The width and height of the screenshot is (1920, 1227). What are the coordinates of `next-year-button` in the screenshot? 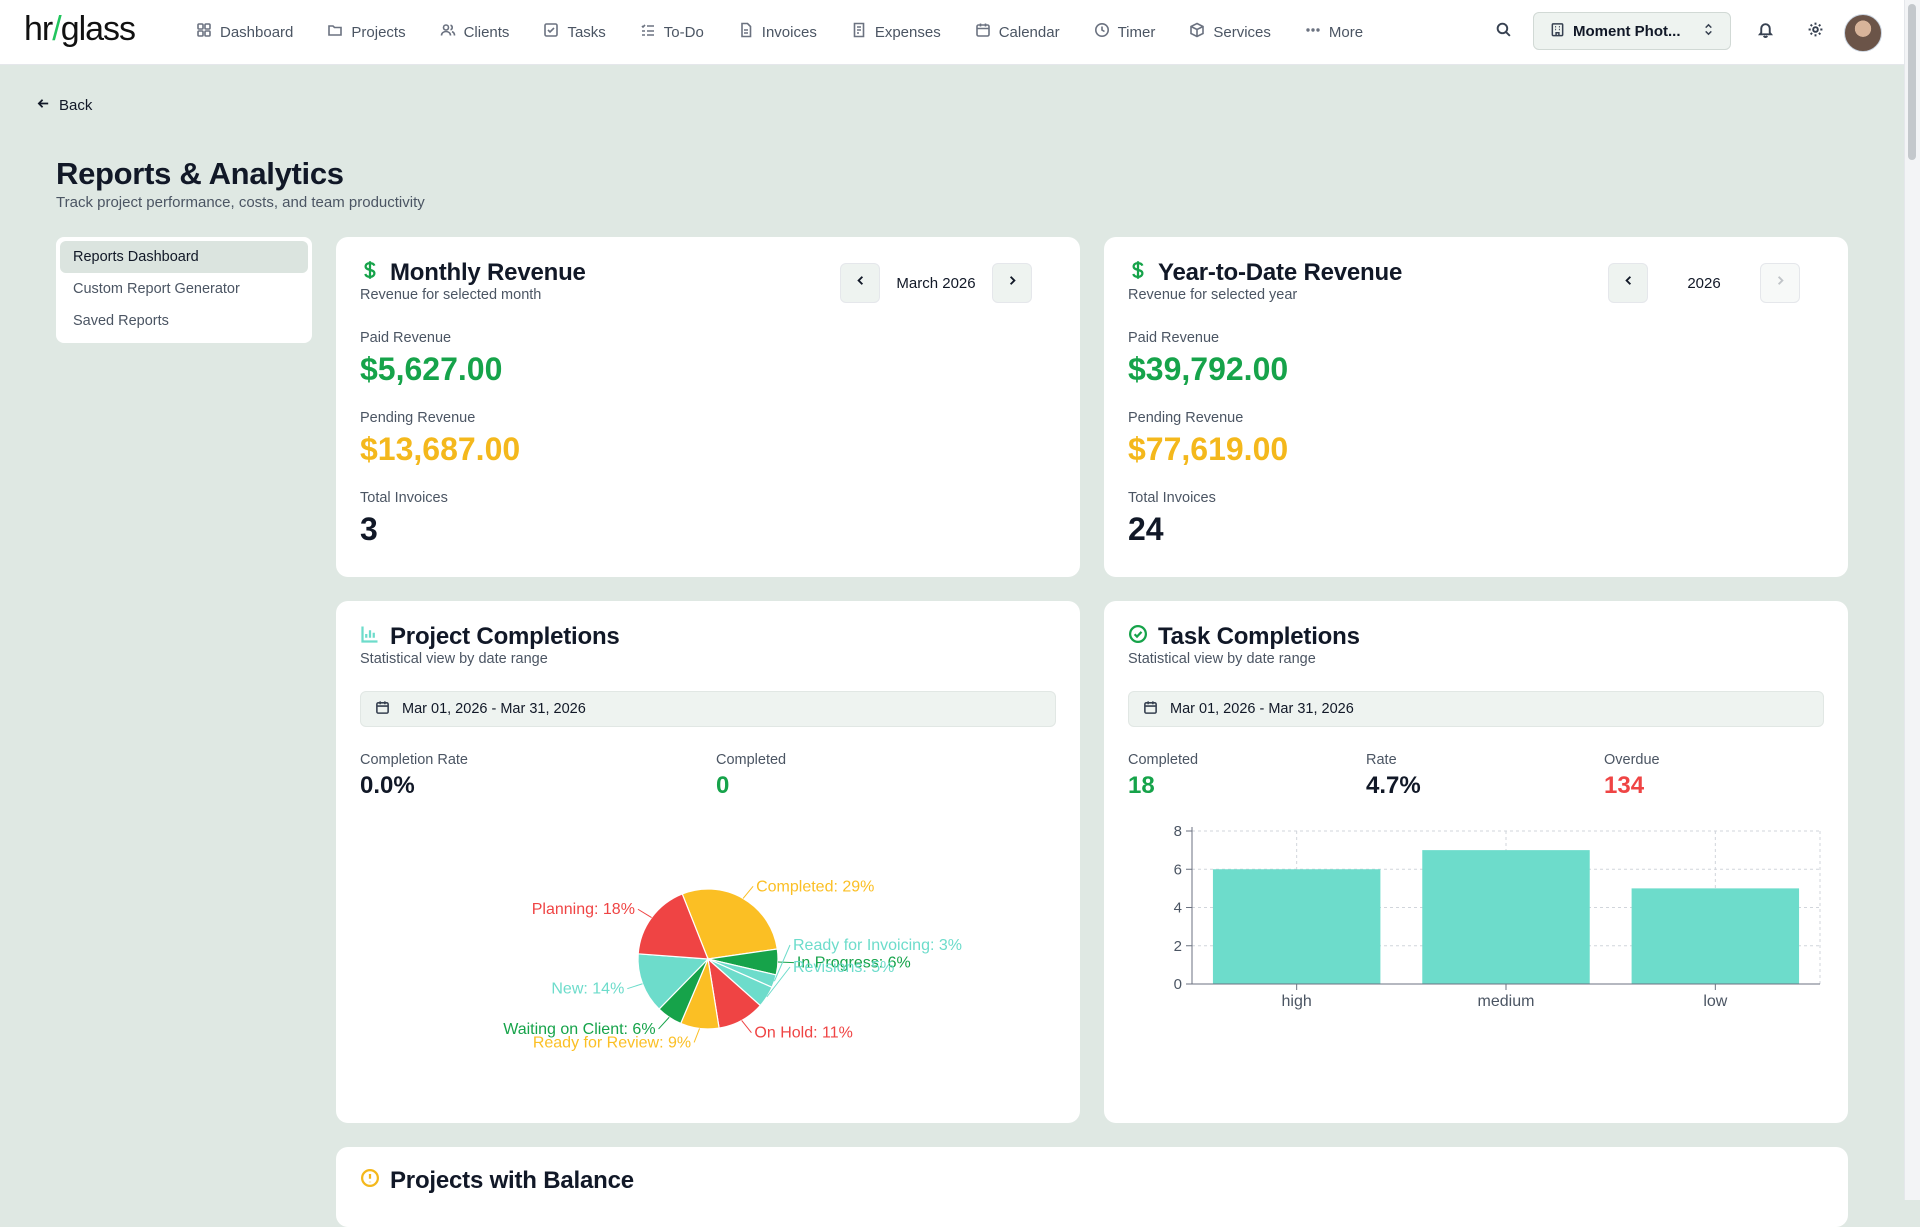 It's located at (1780, 283).